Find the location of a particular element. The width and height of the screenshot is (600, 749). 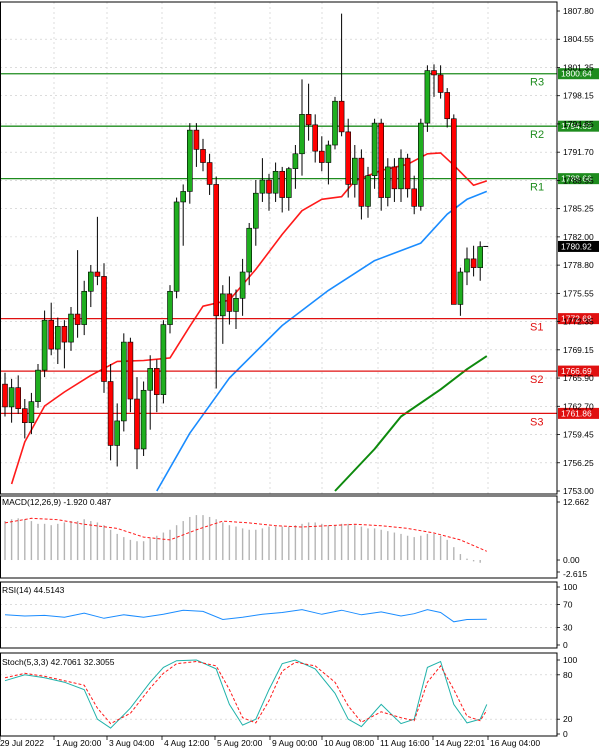

macd-label: MACD(12,26,9) -1.920 0.487 is located at coordinates (56, 502).